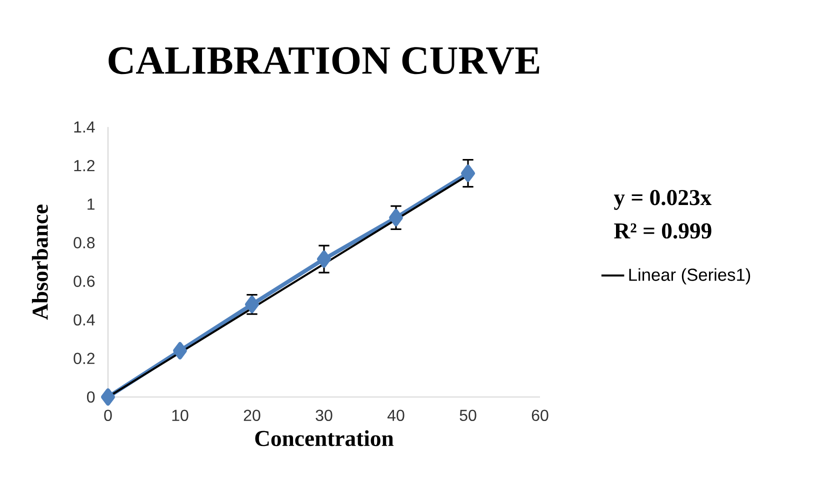 The image size is (816, 492). Describe the element at coordinates (663, 231) in the screenshot. I see `text: R² = 0.999` at that location.